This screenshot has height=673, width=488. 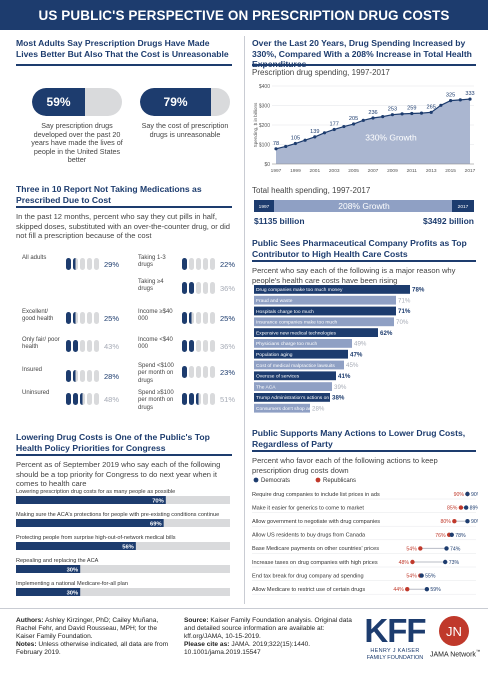 What do you see at coordinates (112, 376) in the screenshot?
I see `row-value: 28%` at bounding box center [112, 376].